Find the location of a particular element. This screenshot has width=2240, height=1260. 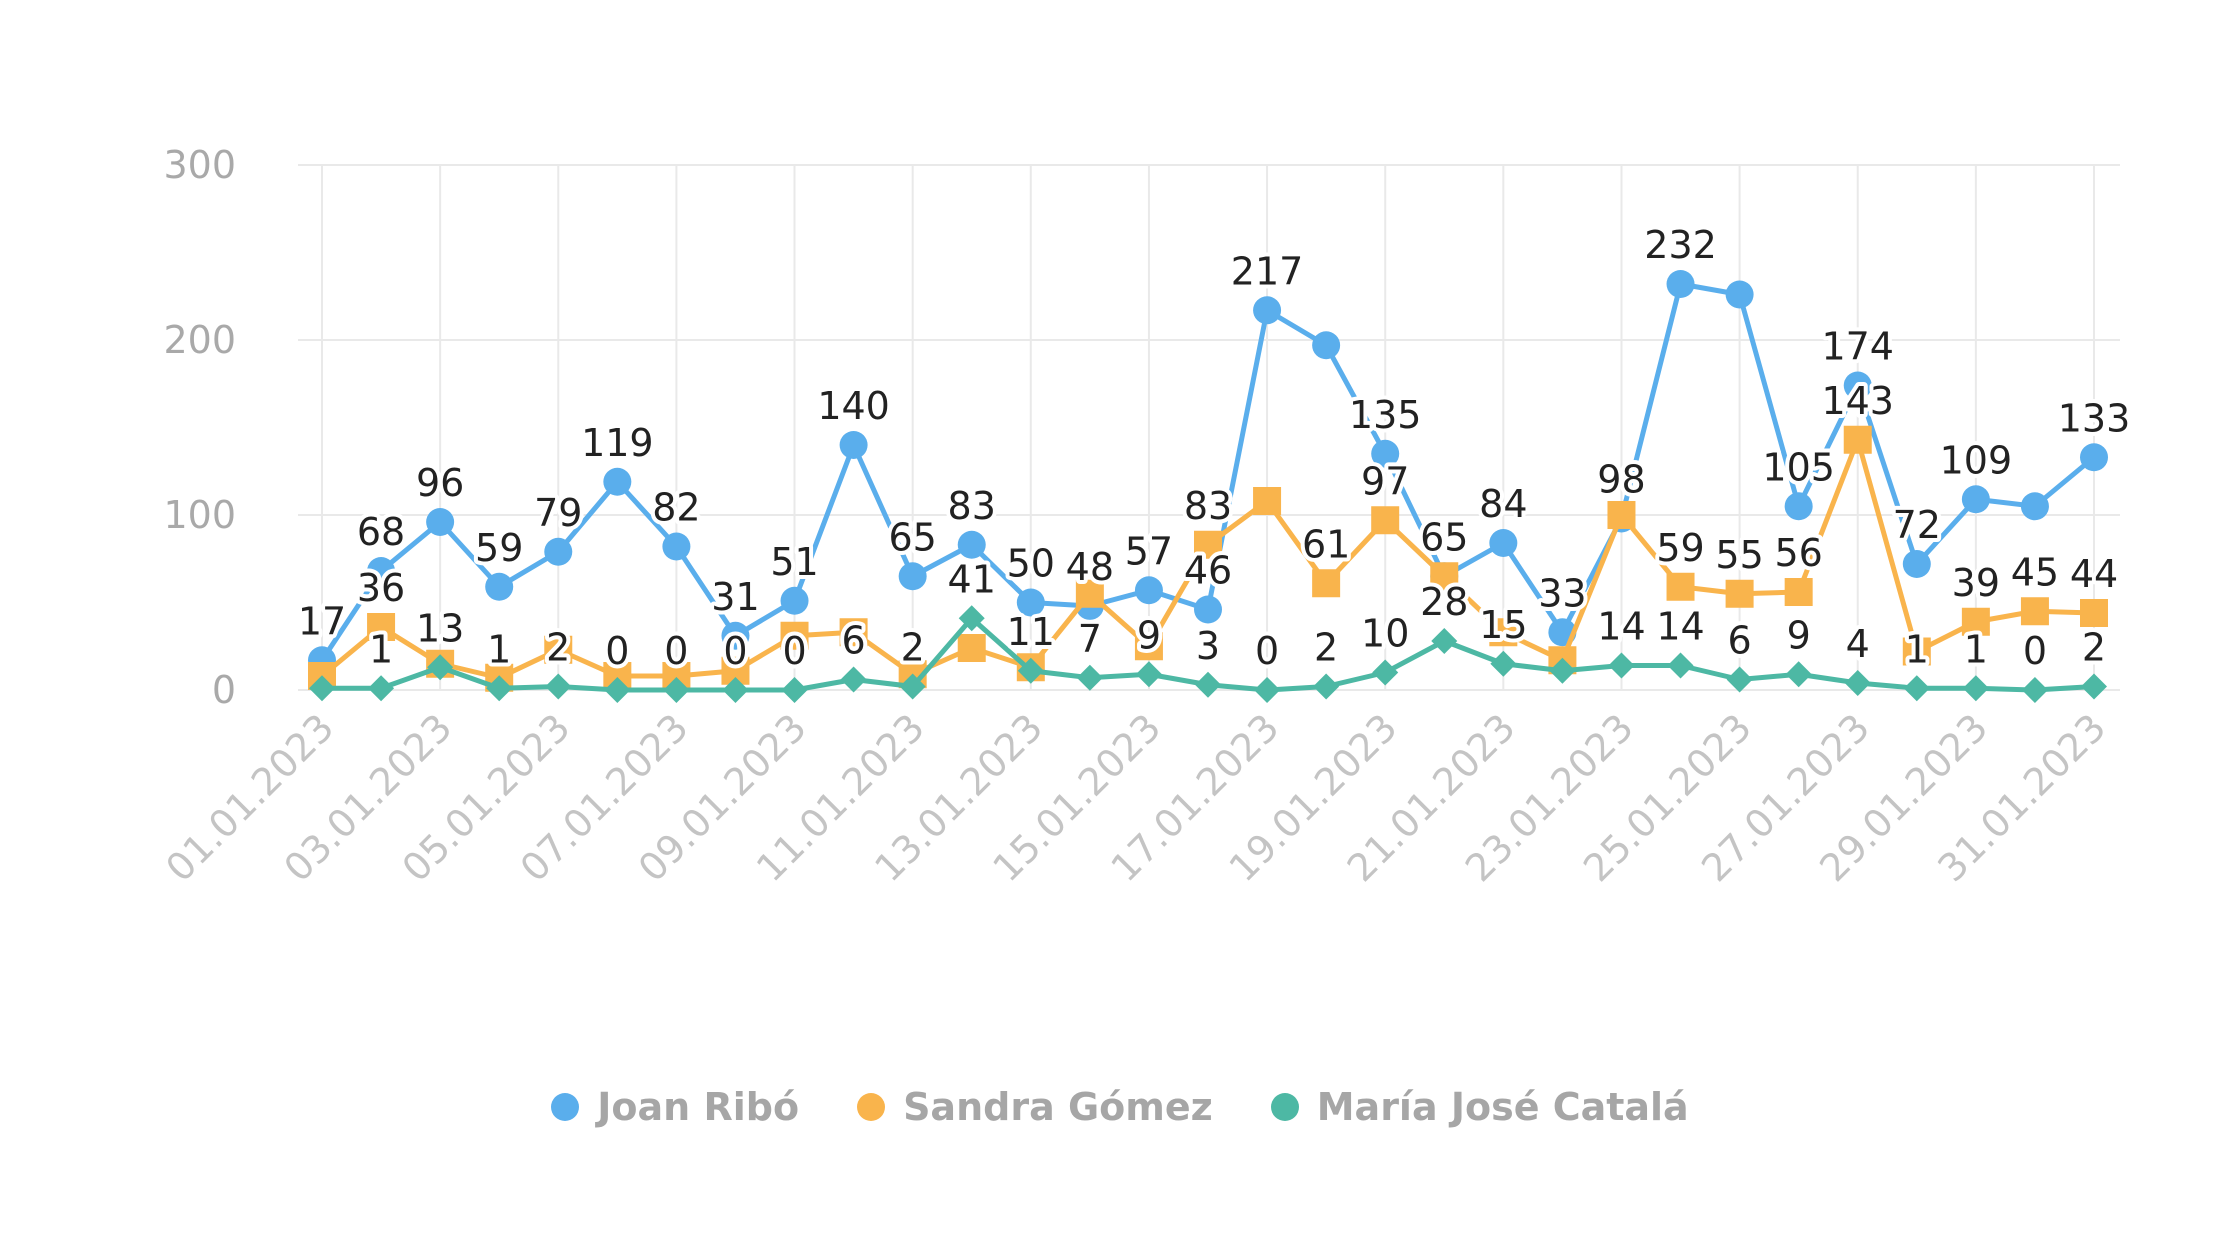

legend-item-maria-jose-catala: María José Catalá is located at coordinates (1479, 1107).